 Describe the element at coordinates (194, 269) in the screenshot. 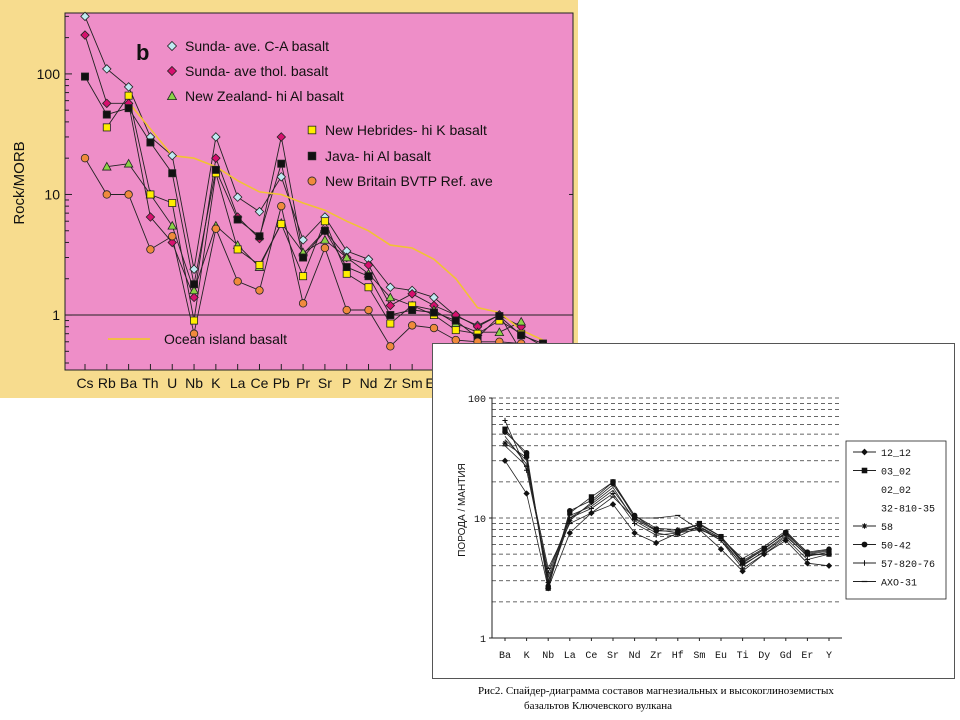

I see `data-point-s0-Nb` at that location.